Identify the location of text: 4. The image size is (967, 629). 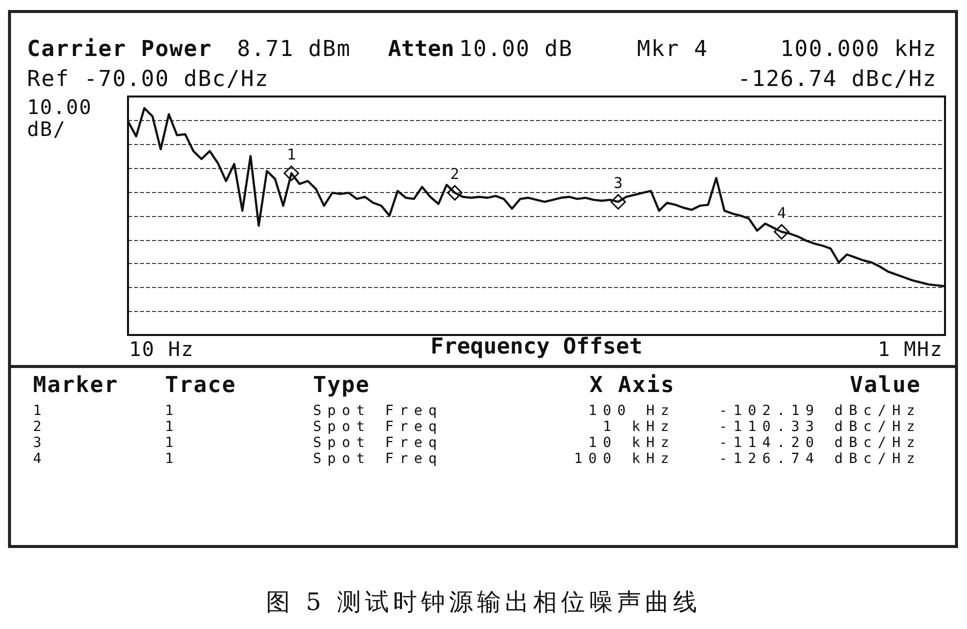
(40, 459).